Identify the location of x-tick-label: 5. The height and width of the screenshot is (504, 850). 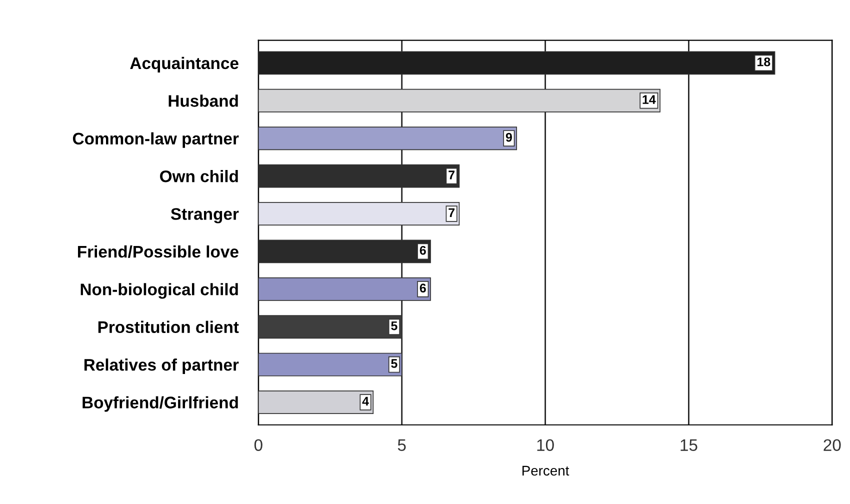
(402, 445).